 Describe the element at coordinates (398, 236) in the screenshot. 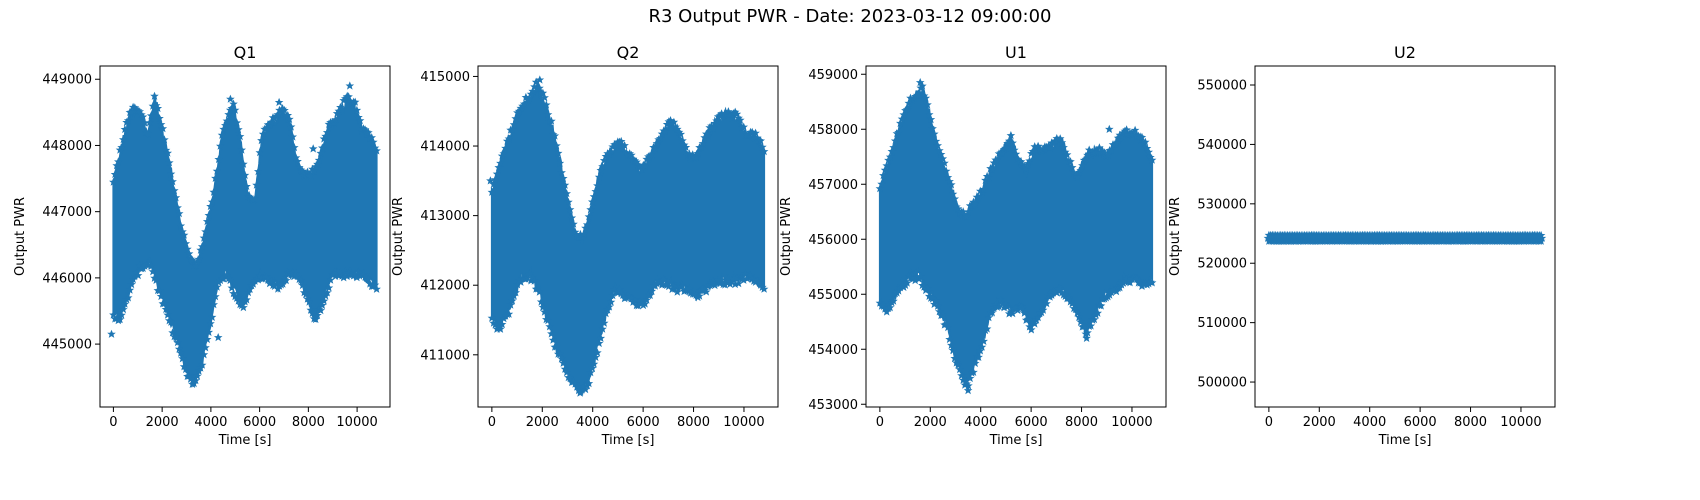

I see `y-axis-label-q2: Output PWR` at that location.